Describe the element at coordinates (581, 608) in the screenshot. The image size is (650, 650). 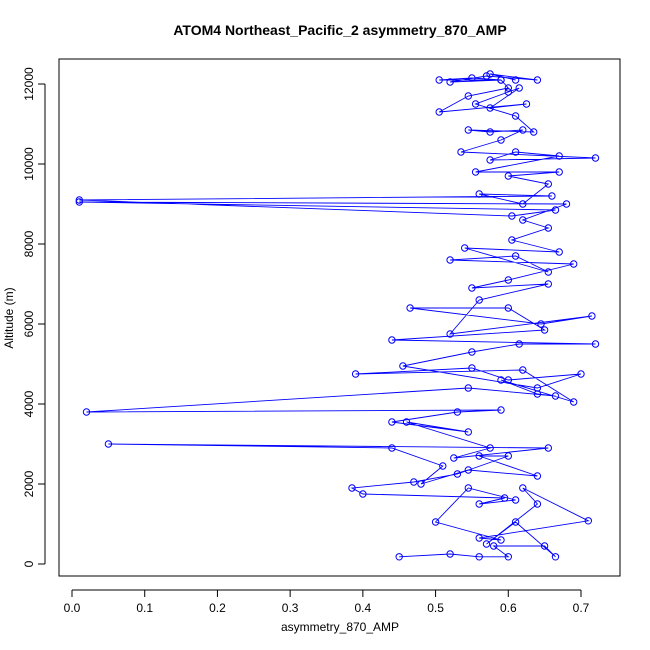
I see `x-tick-label: 0.7` at that location.